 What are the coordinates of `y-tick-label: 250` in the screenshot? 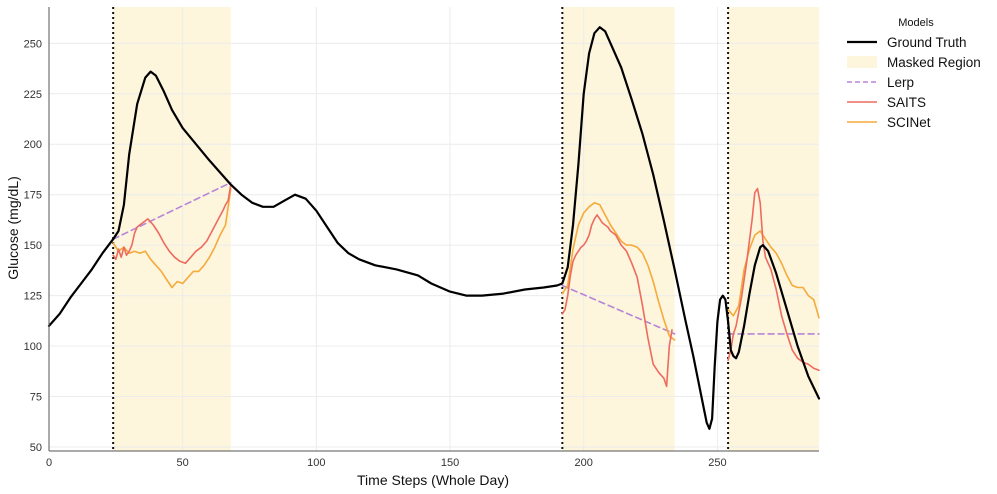 It's located at (33, 44).